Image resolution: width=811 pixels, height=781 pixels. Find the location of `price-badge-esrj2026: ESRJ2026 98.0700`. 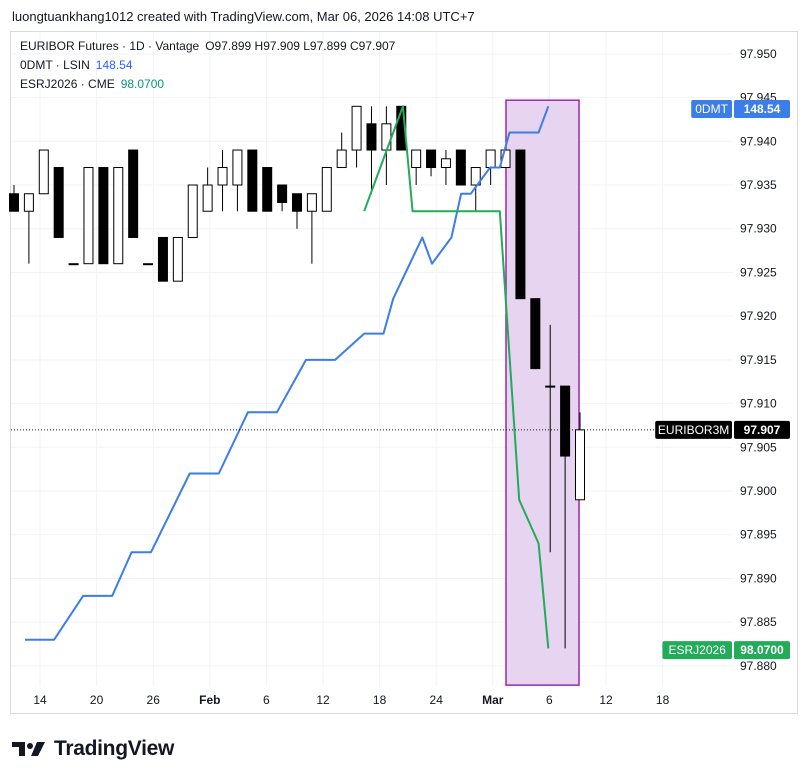

price-badge-esrj2026: ESRJ2026 98.0700 is located at coordinates (726, 650).